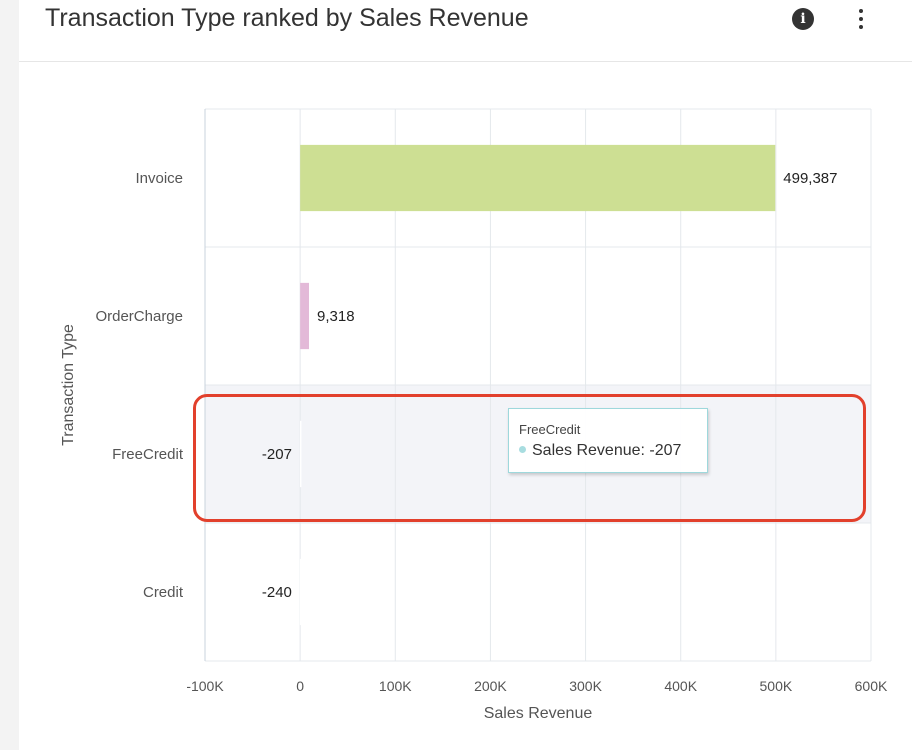 The width and height of the screenshot is (912, 750). What do you see at coordinates (538, 713) in the screenshot?
I see `x-axis-title: Sales Revenue` at bounding box center [538, 713].